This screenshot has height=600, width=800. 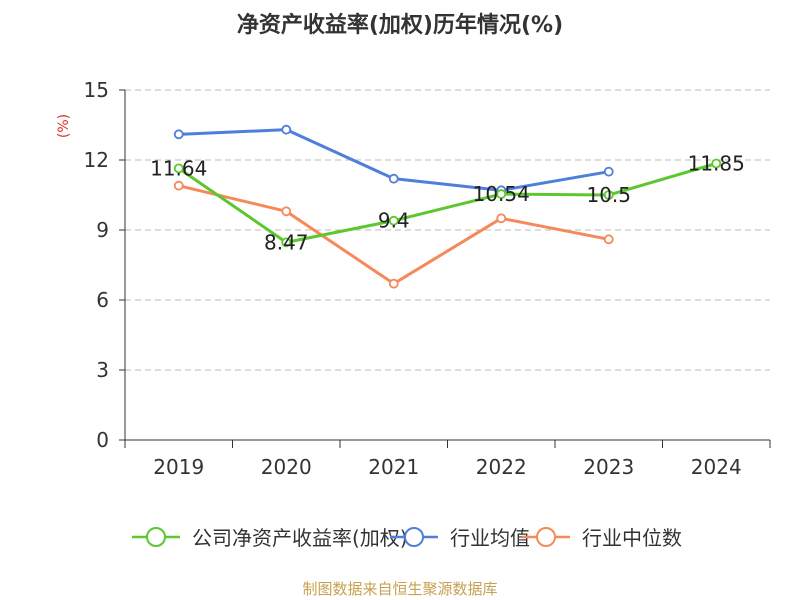 I want to click on data-label: 9.4, so click(x=394, y=221).